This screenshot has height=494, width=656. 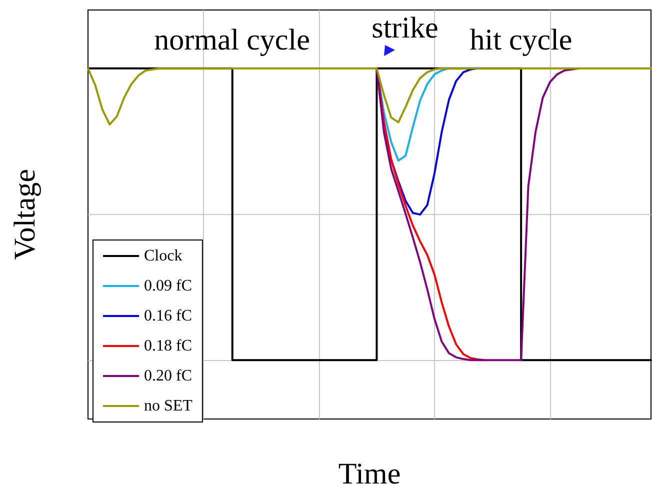 I want to click on legend-label: 0.20 fC, so click(x=168, y=376).